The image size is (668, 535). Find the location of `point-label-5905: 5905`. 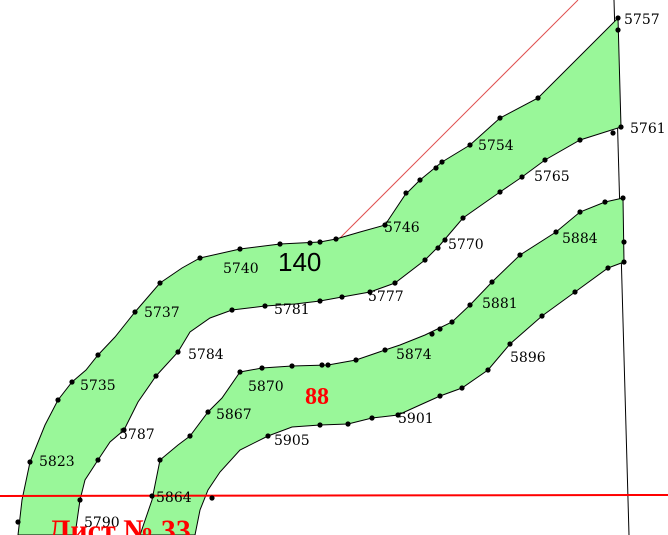

point-label-5905: 5905 is located at coordinates (292, 441).